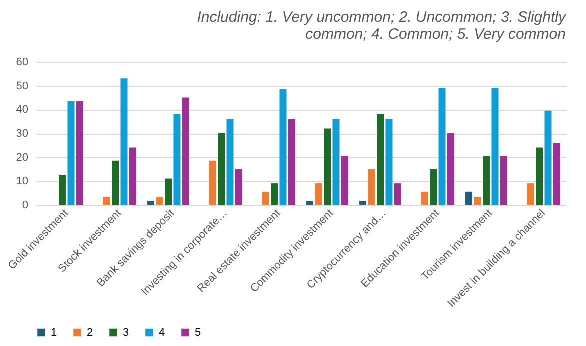 This screenshot has height=346, width=586. What do you see at coordinates (22, 110) in the screenshot?
I see `y-tick-label: 40` at bounding box center [22, 110].